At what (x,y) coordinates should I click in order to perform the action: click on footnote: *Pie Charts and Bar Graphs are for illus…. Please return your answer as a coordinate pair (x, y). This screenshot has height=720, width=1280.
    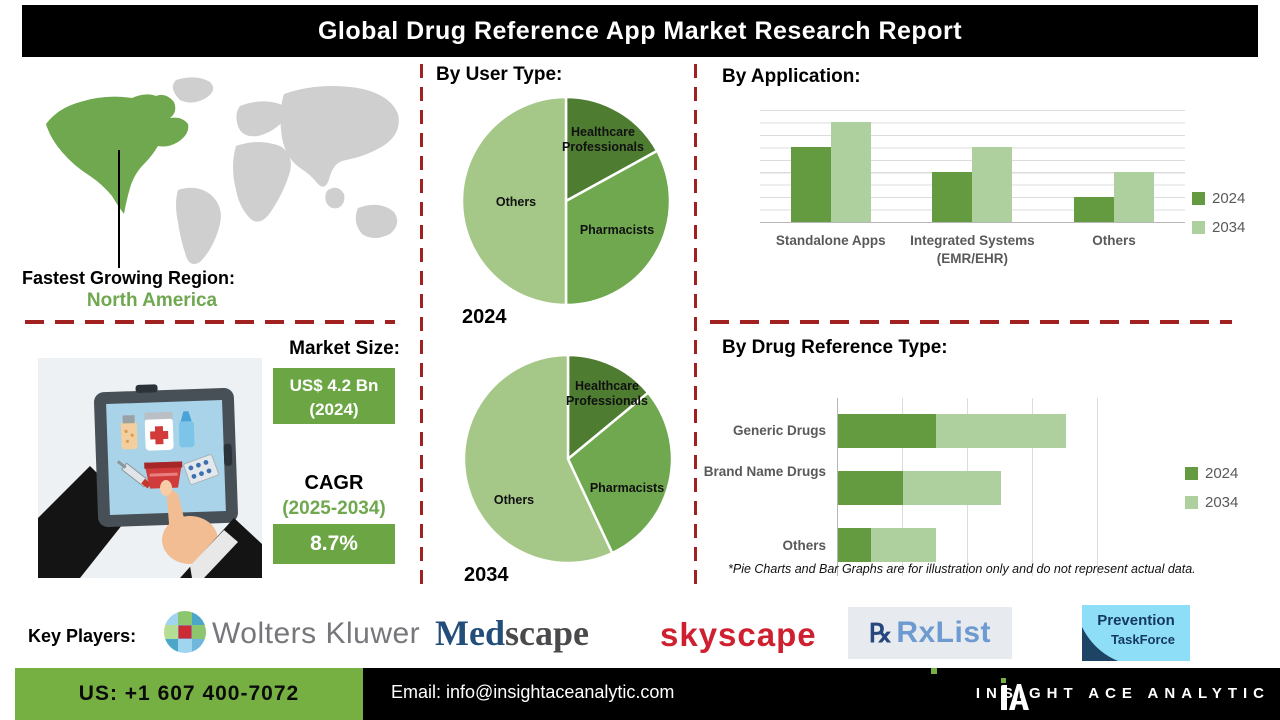
    Looking at the image, I should click on (962, 569).